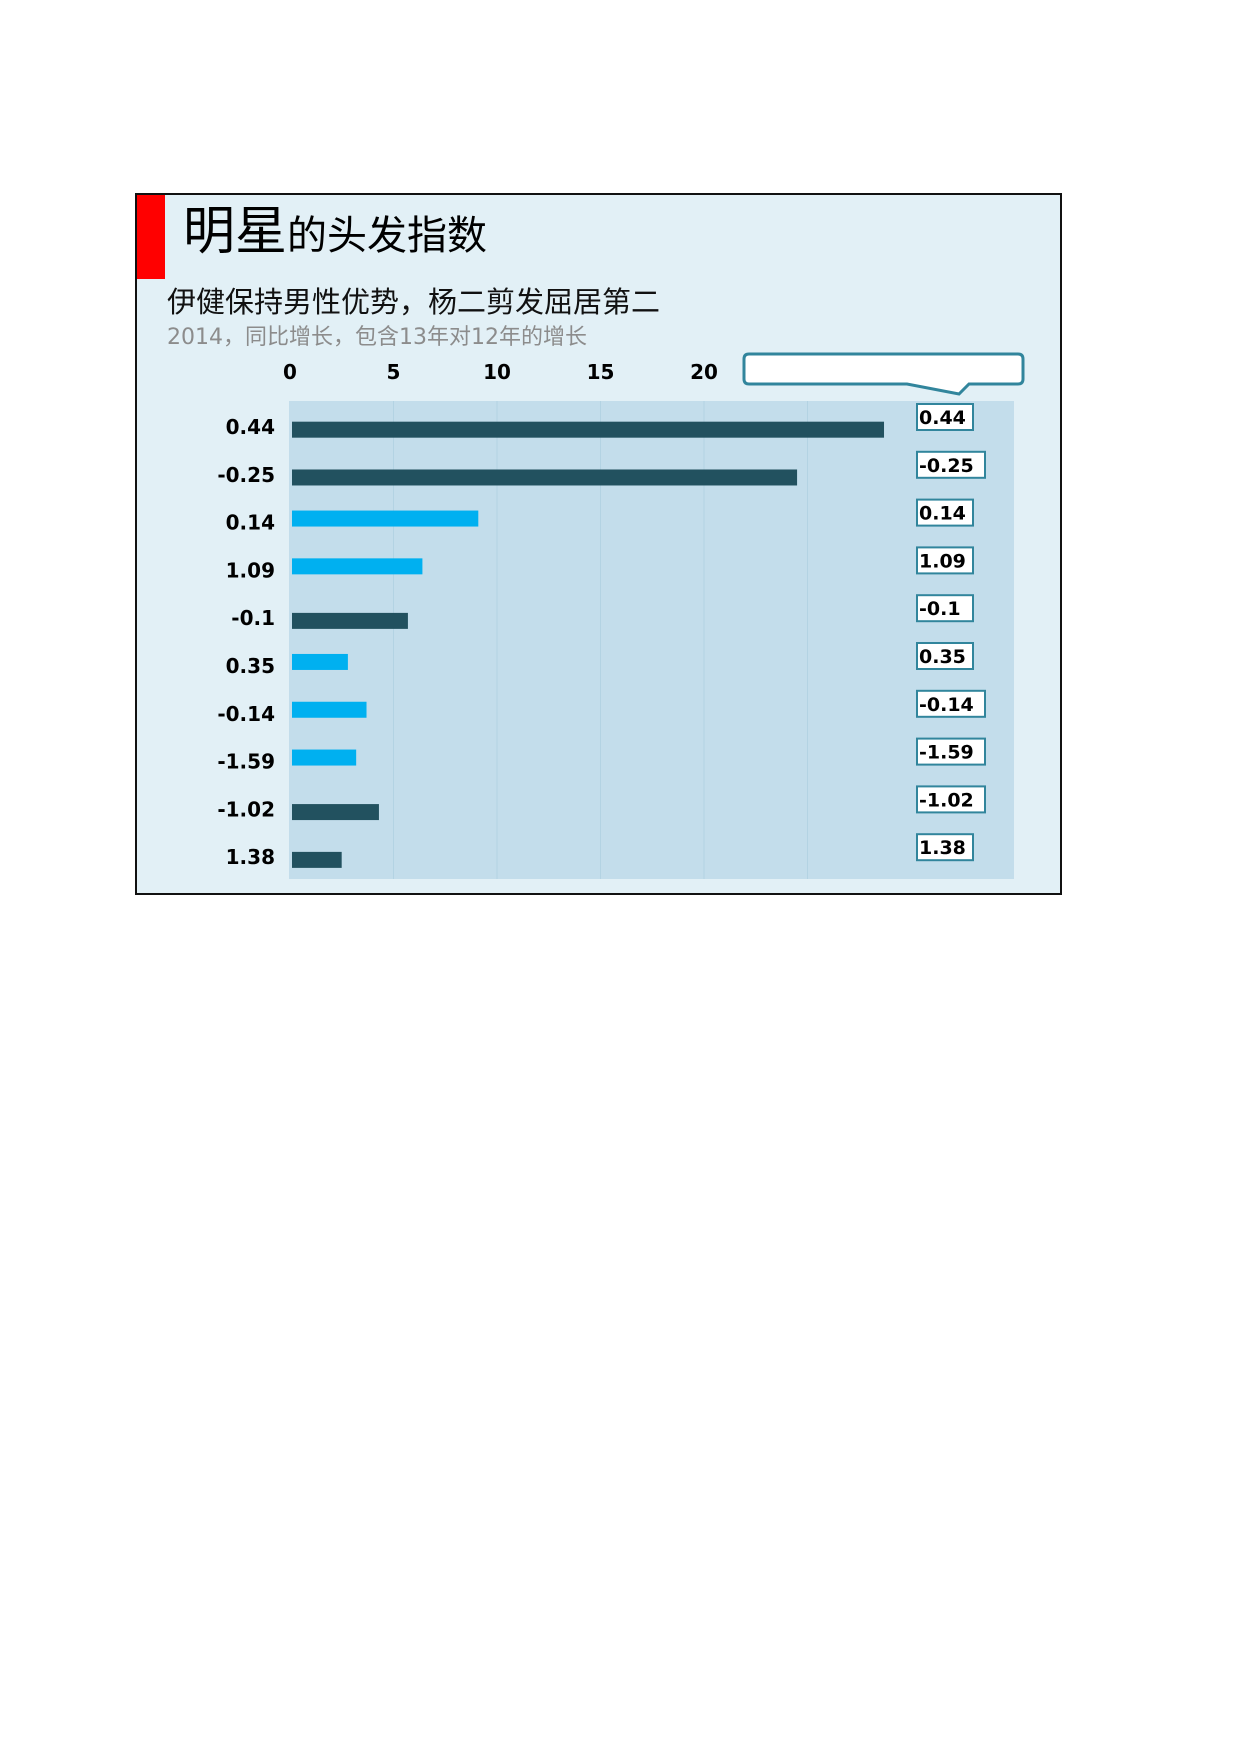  What do you see at coordinates (387, 236) in the screenshot?
I see `title-rest: 的头发指数` at bounding box center [387, 236].